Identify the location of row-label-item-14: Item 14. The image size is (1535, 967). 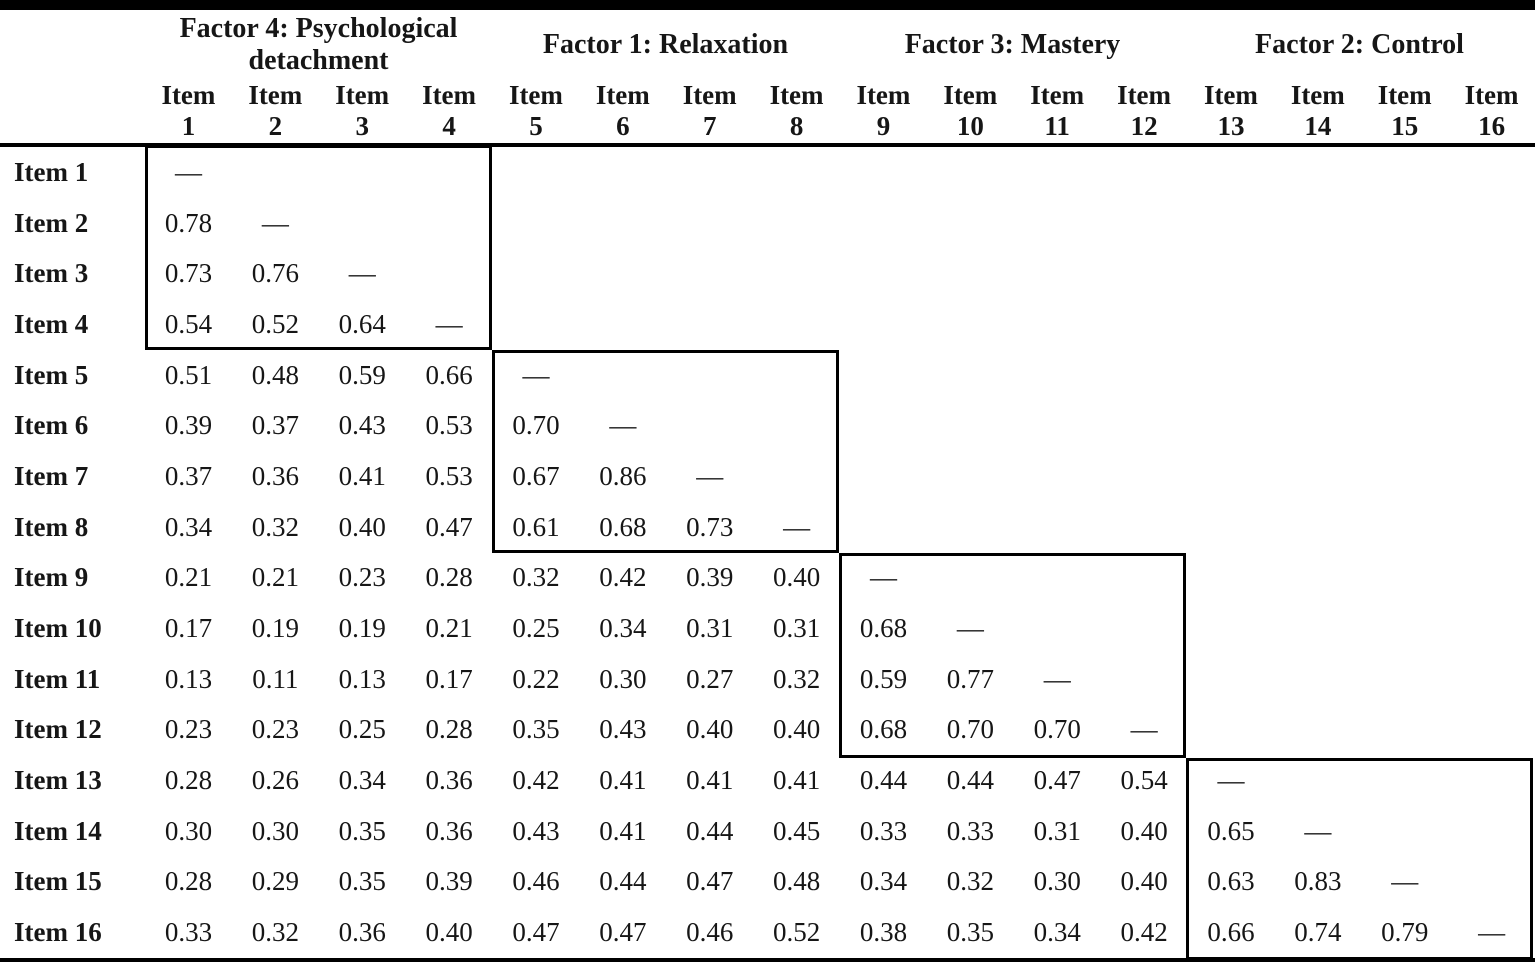
(58, 830).